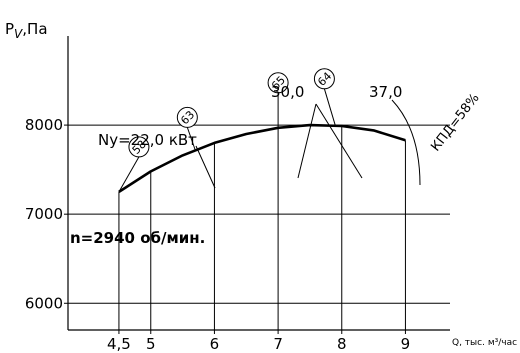 The height and width of the screenshot is (353, 520). Describe the element at coordinates (262, 158) in the screenshot. I see `series-line` at that location.